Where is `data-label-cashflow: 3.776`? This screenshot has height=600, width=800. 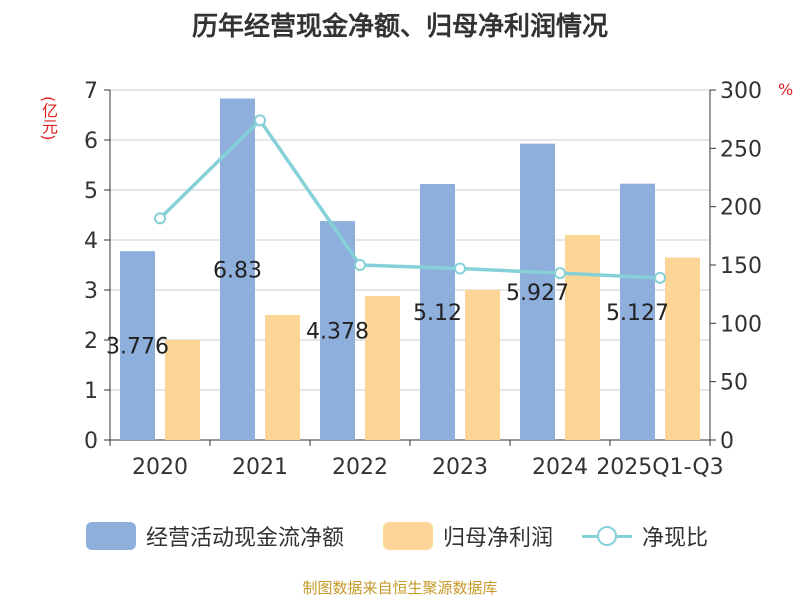 data-label-cashflow: 3.776 is located at coordinates (137, 347).